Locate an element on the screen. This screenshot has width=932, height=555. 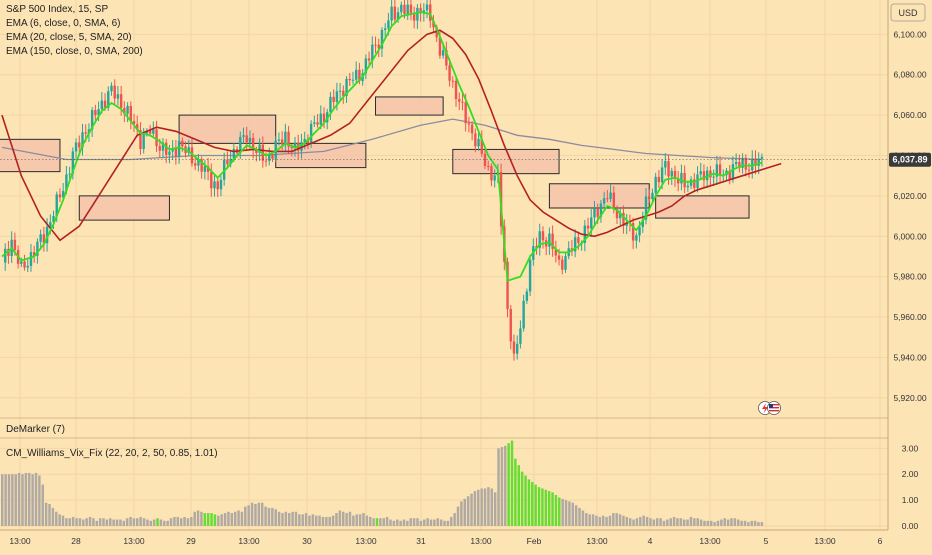
symbol-title: S&P 500 Index, 15, SP is located at coordinates (57, 9).